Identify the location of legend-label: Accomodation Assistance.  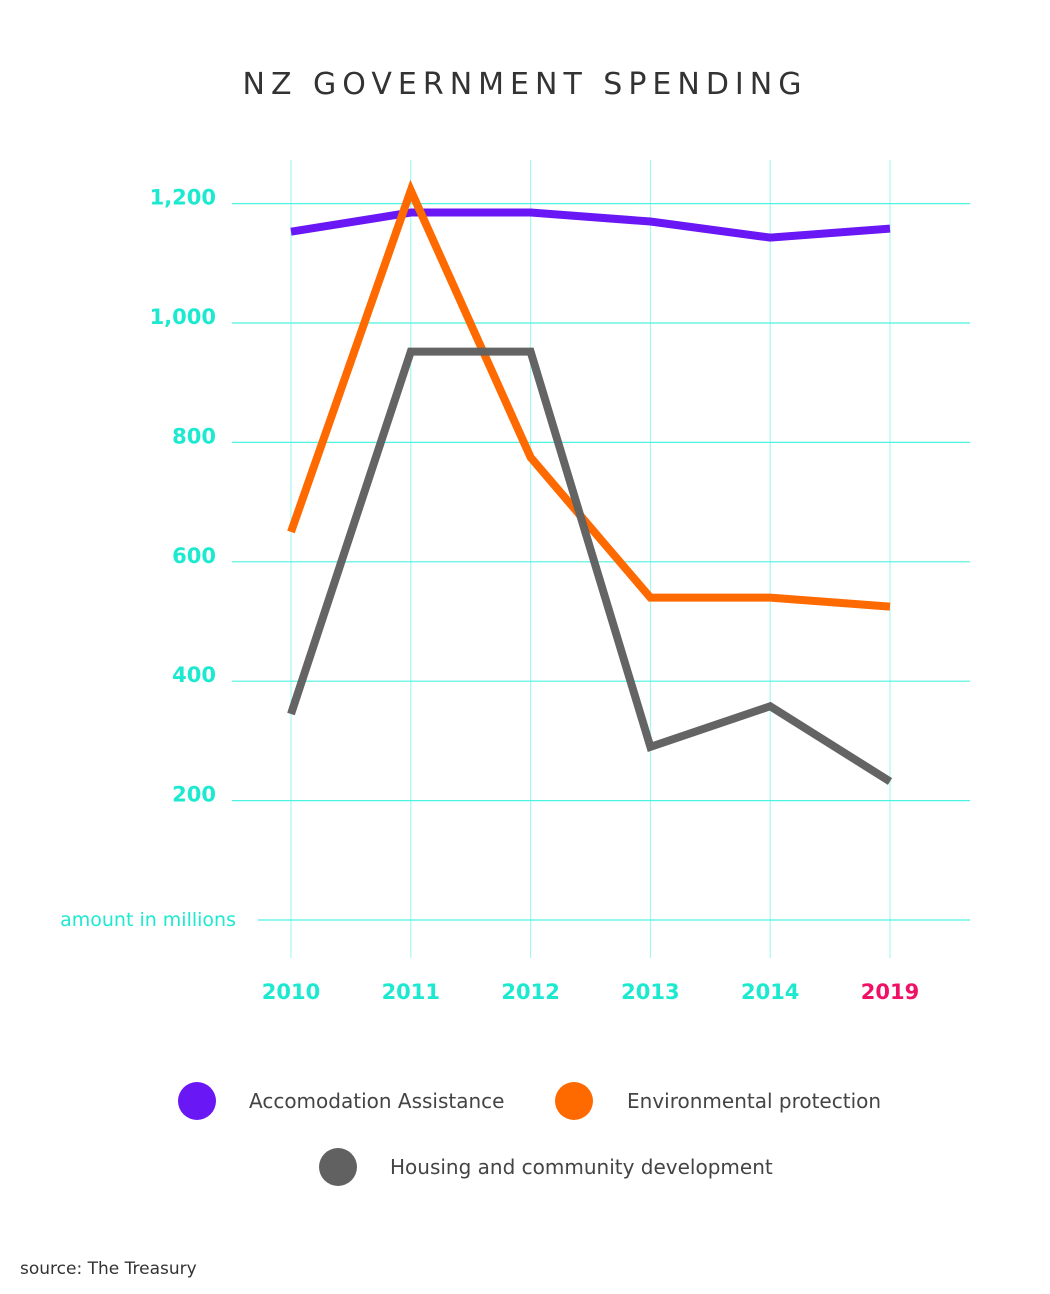
(376, 1101).